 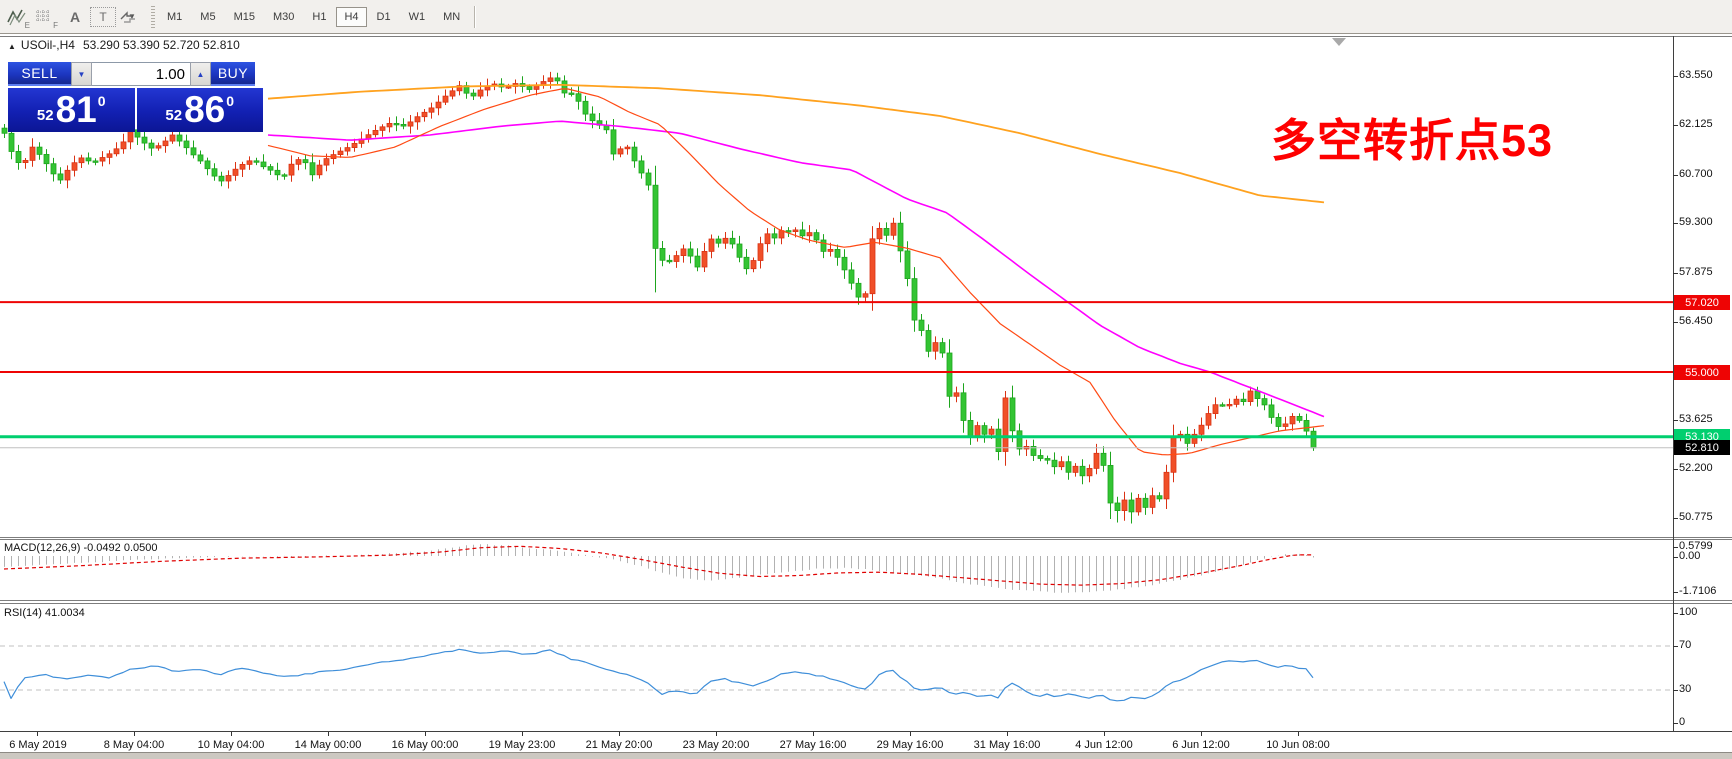 I want to click on macd-label: MACD(12,26,9) -0.0492 0.0500, so click(x=81, y=548).